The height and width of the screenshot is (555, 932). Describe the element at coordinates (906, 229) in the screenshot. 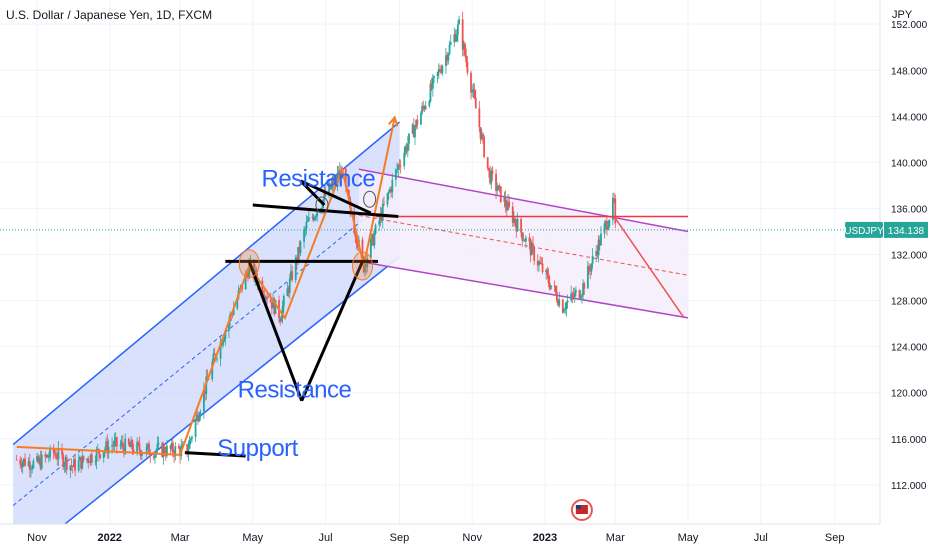

I see `last-price-badge` at that location.